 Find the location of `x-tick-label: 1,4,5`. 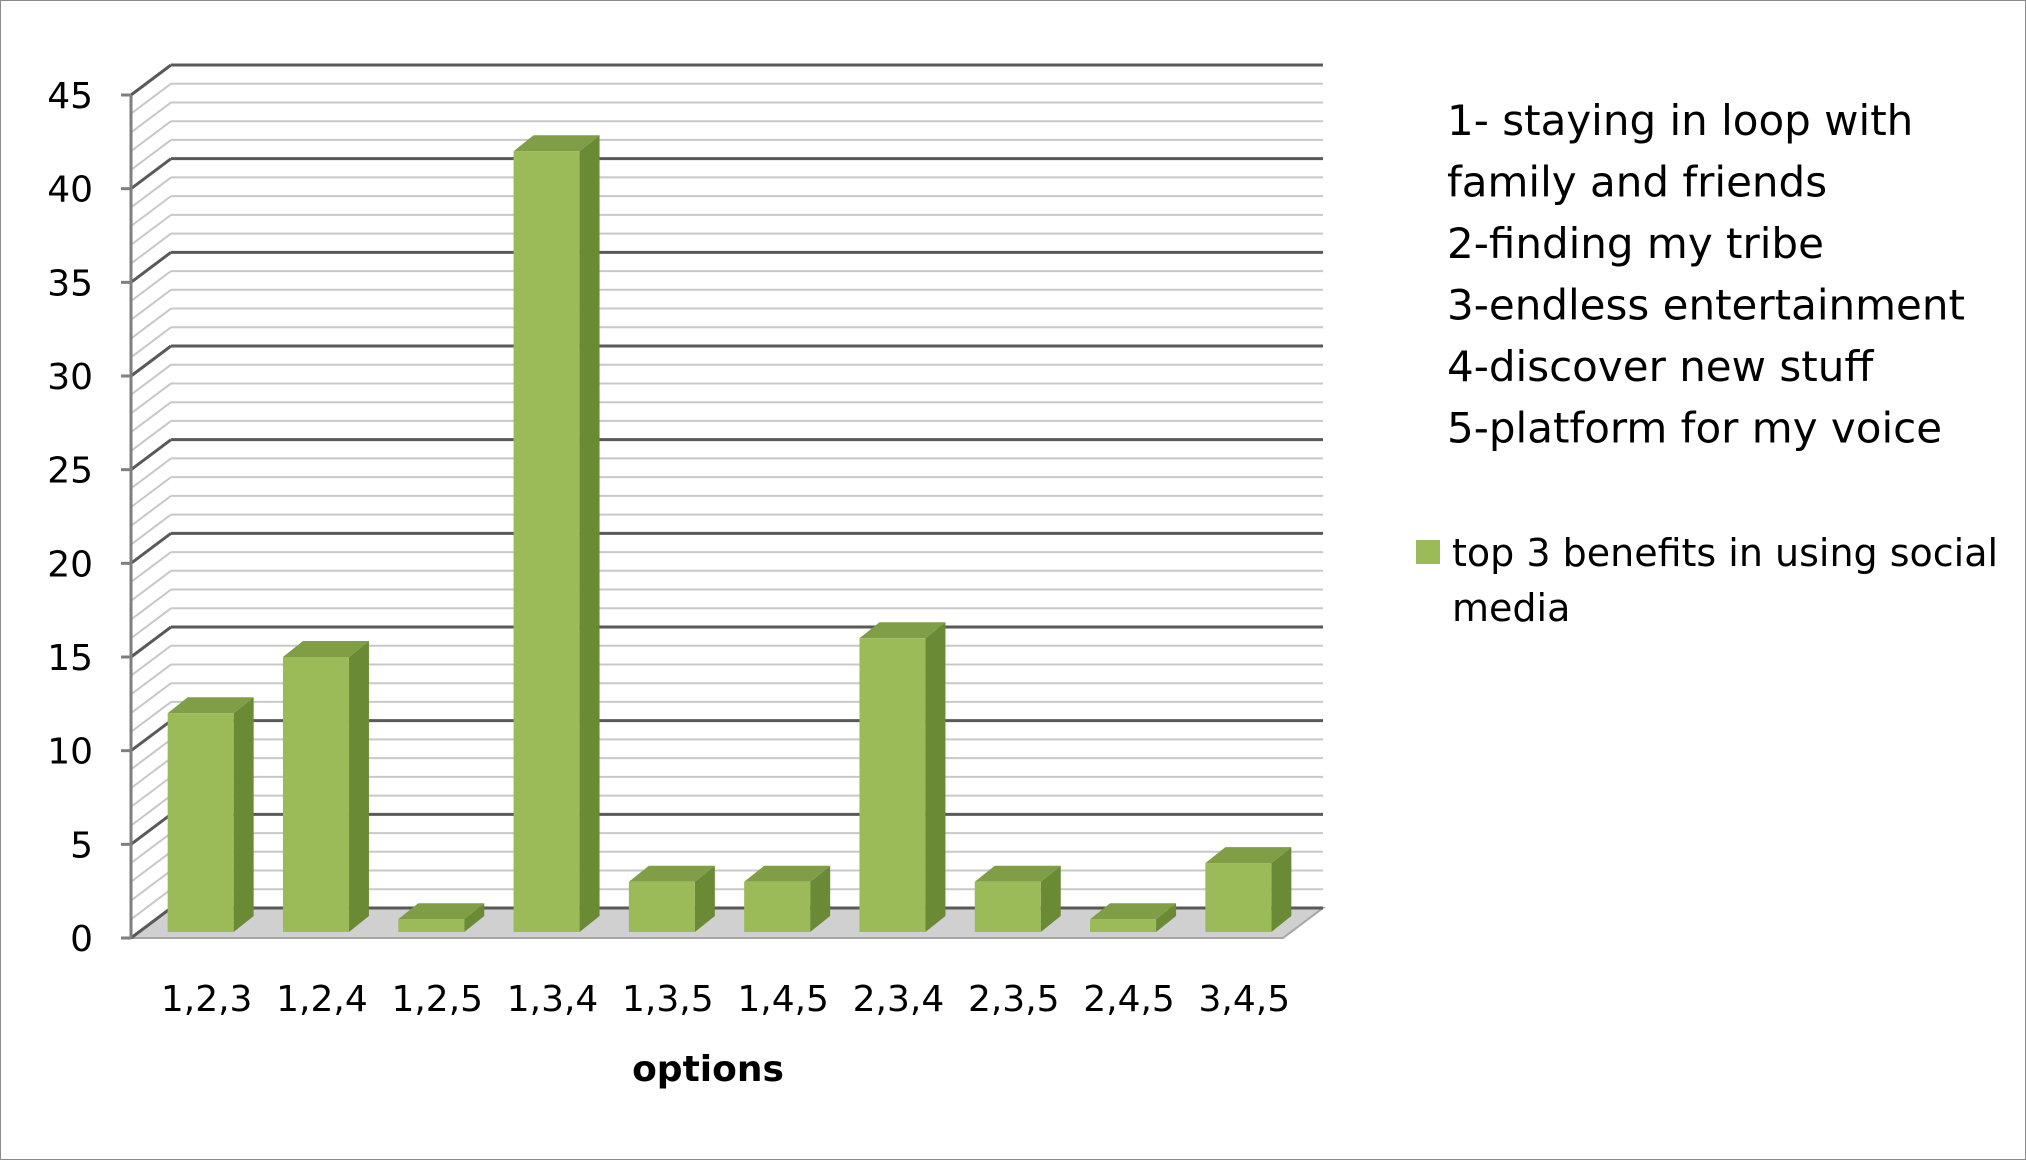

x-tick-label: 1,4,5 is located at coordinates (783, 999).